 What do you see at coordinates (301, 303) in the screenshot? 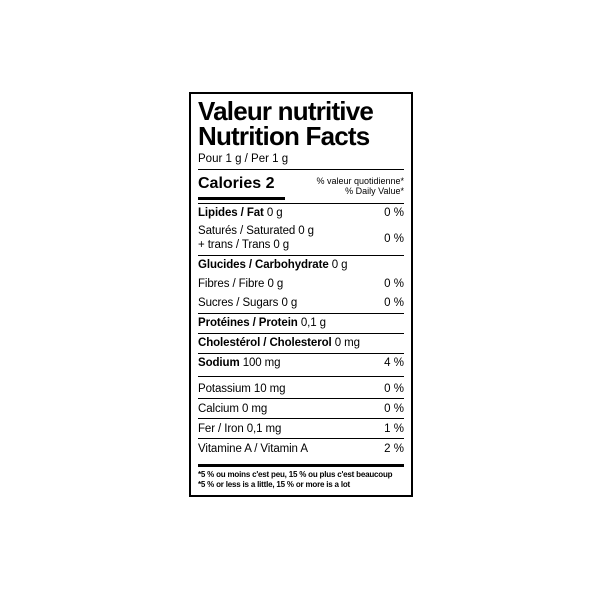
I see `row-sugars: Sucres / Sugars 0 g 0 %` at bounding box center [301, 303].